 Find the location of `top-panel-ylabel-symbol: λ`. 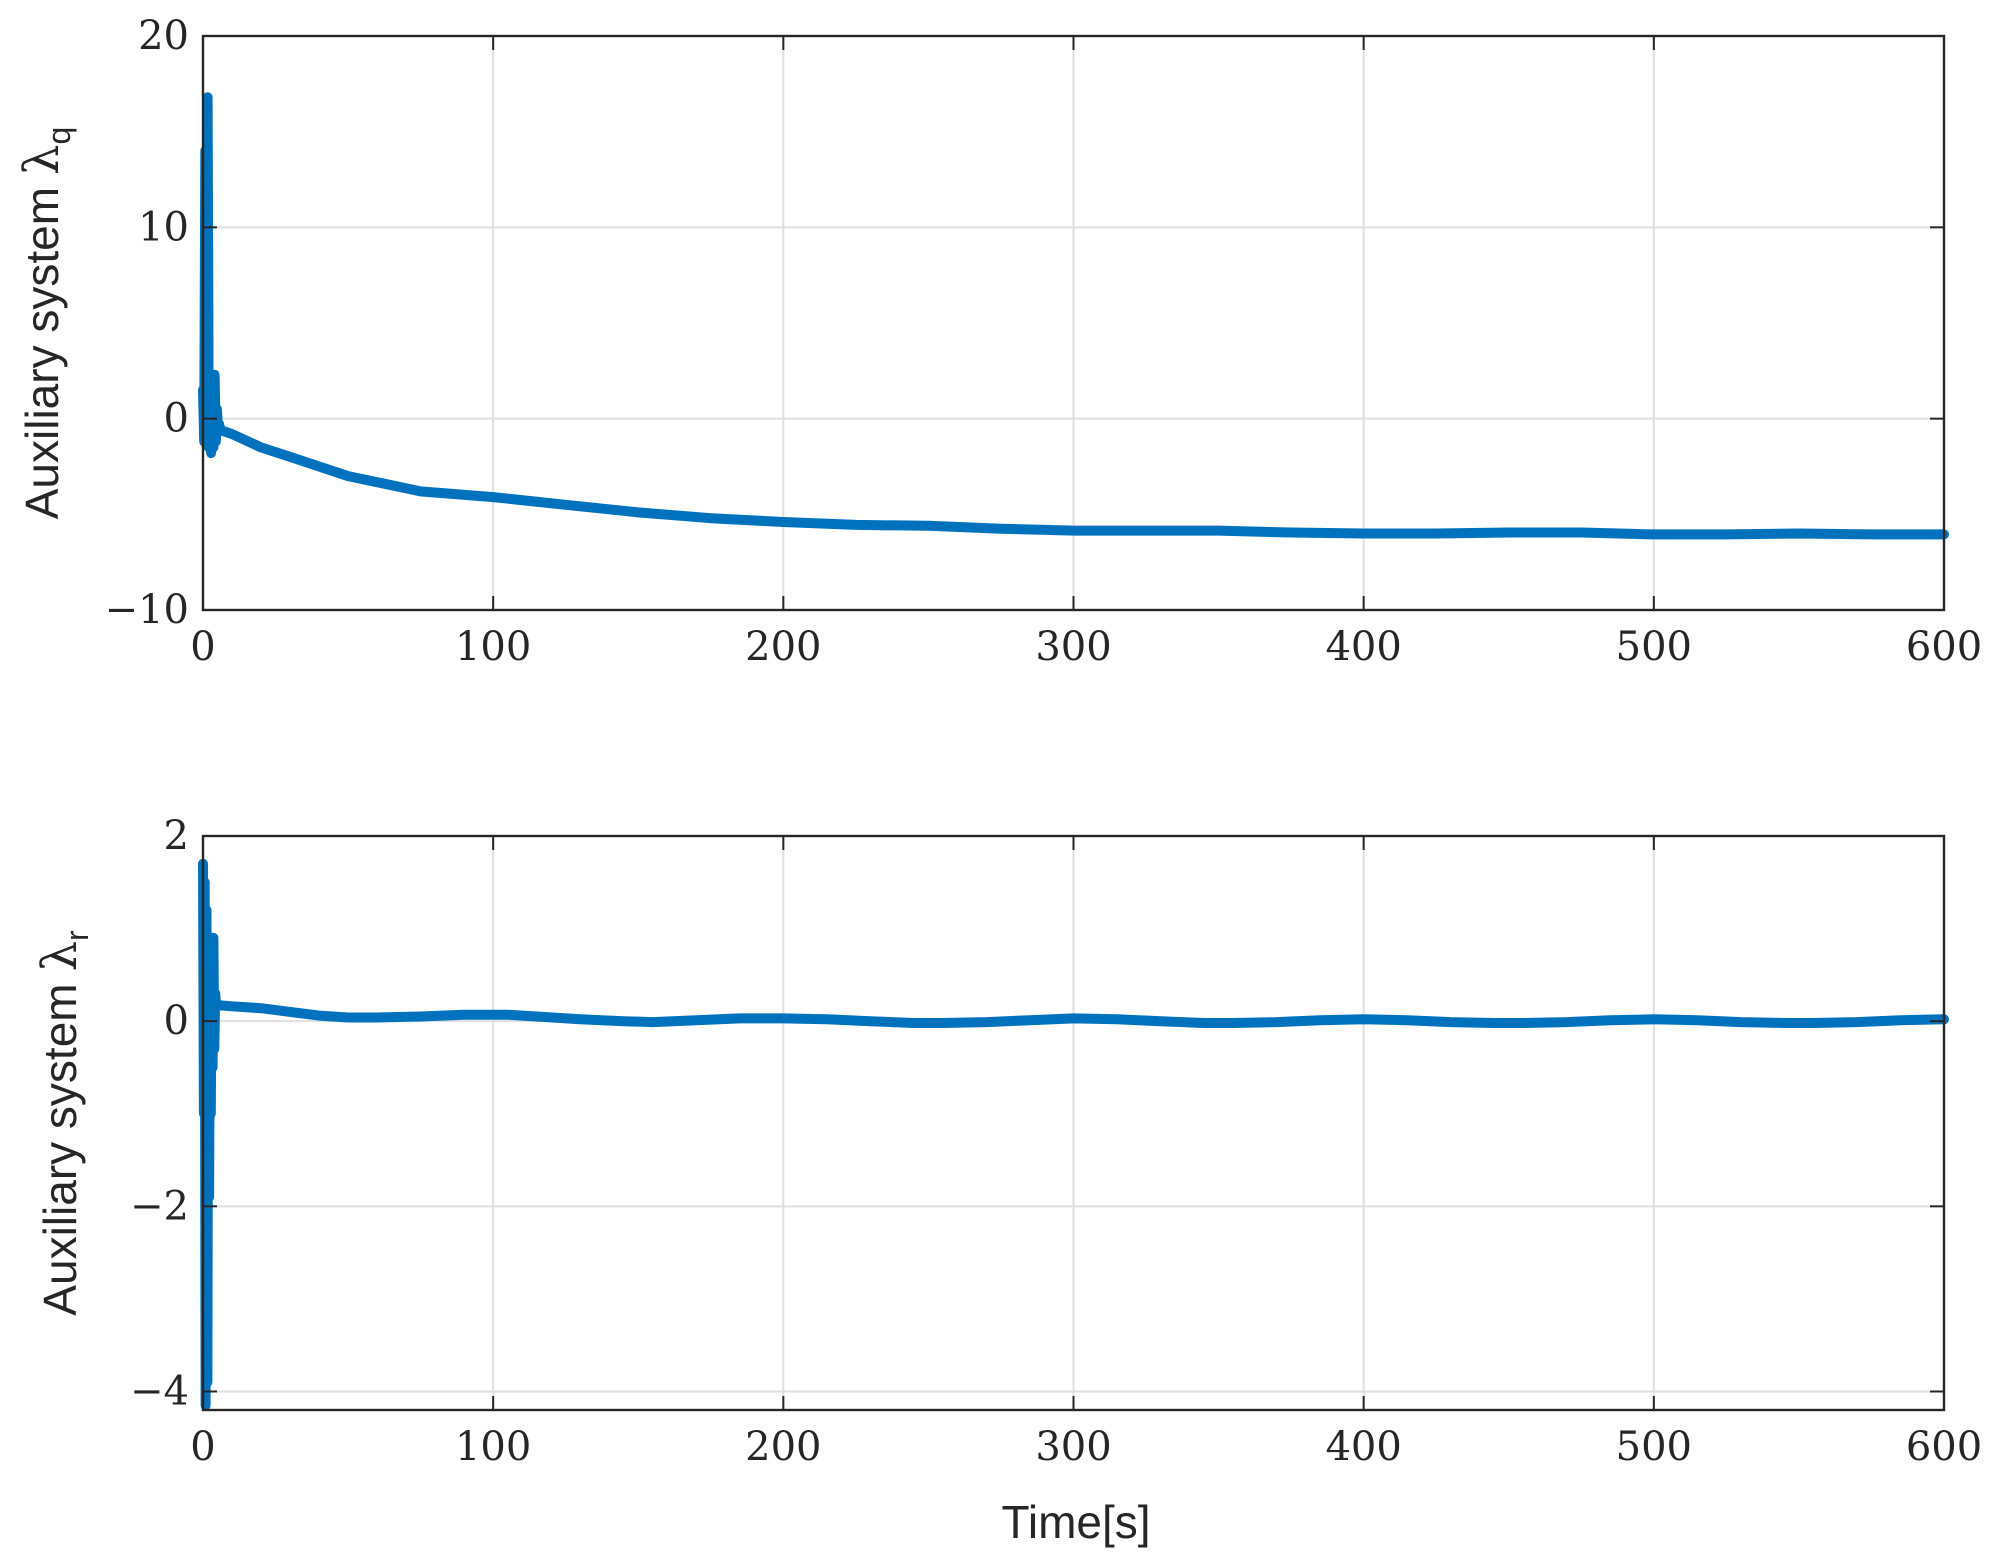

top-panel-ylabel-symbol: λ is located at coordinates (42, 160).